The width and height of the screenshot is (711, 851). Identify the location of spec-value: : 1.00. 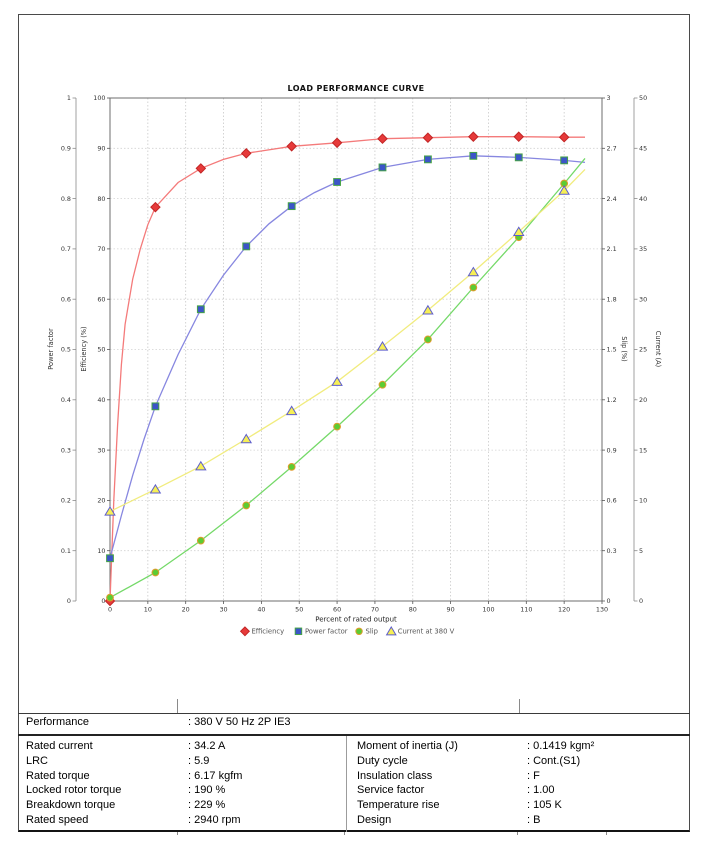
(541, 790).